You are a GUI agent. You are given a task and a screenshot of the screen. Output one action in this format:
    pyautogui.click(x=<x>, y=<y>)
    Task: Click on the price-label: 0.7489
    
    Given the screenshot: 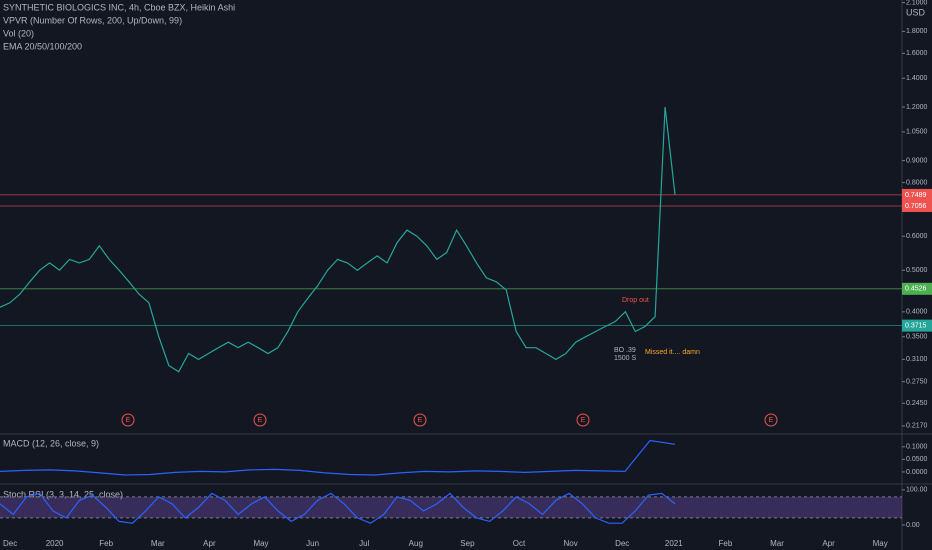 What is the action you would take?
    pyautogui.click(x=916, y=195)
    